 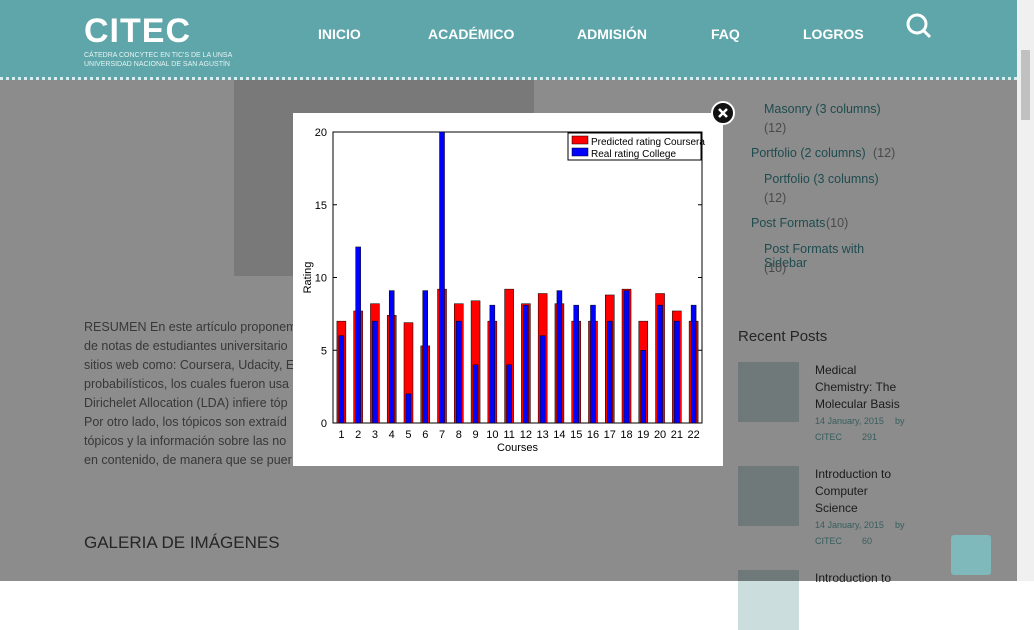 I want to click on x-tick-label: 20, so click(x=660, y=435).